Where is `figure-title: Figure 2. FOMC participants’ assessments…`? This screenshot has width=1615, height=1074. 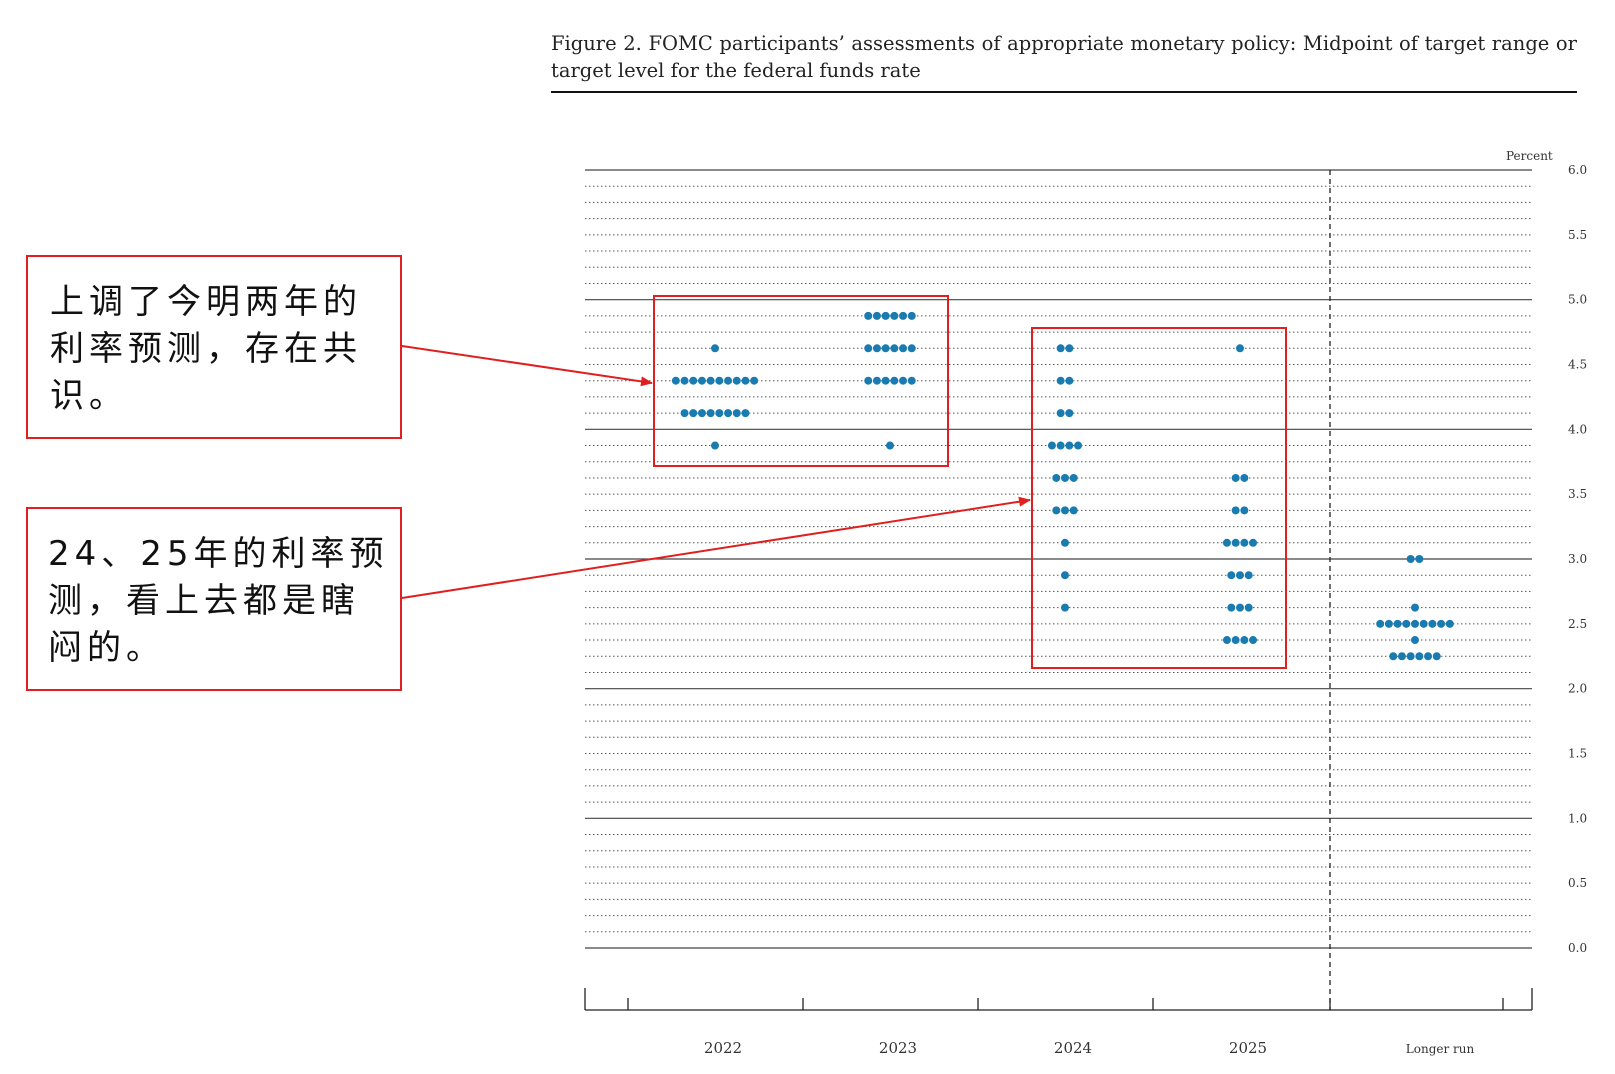 figure-title: Figure 2. FOMC participants’ assessments… is located at coordinates (1064, 57).